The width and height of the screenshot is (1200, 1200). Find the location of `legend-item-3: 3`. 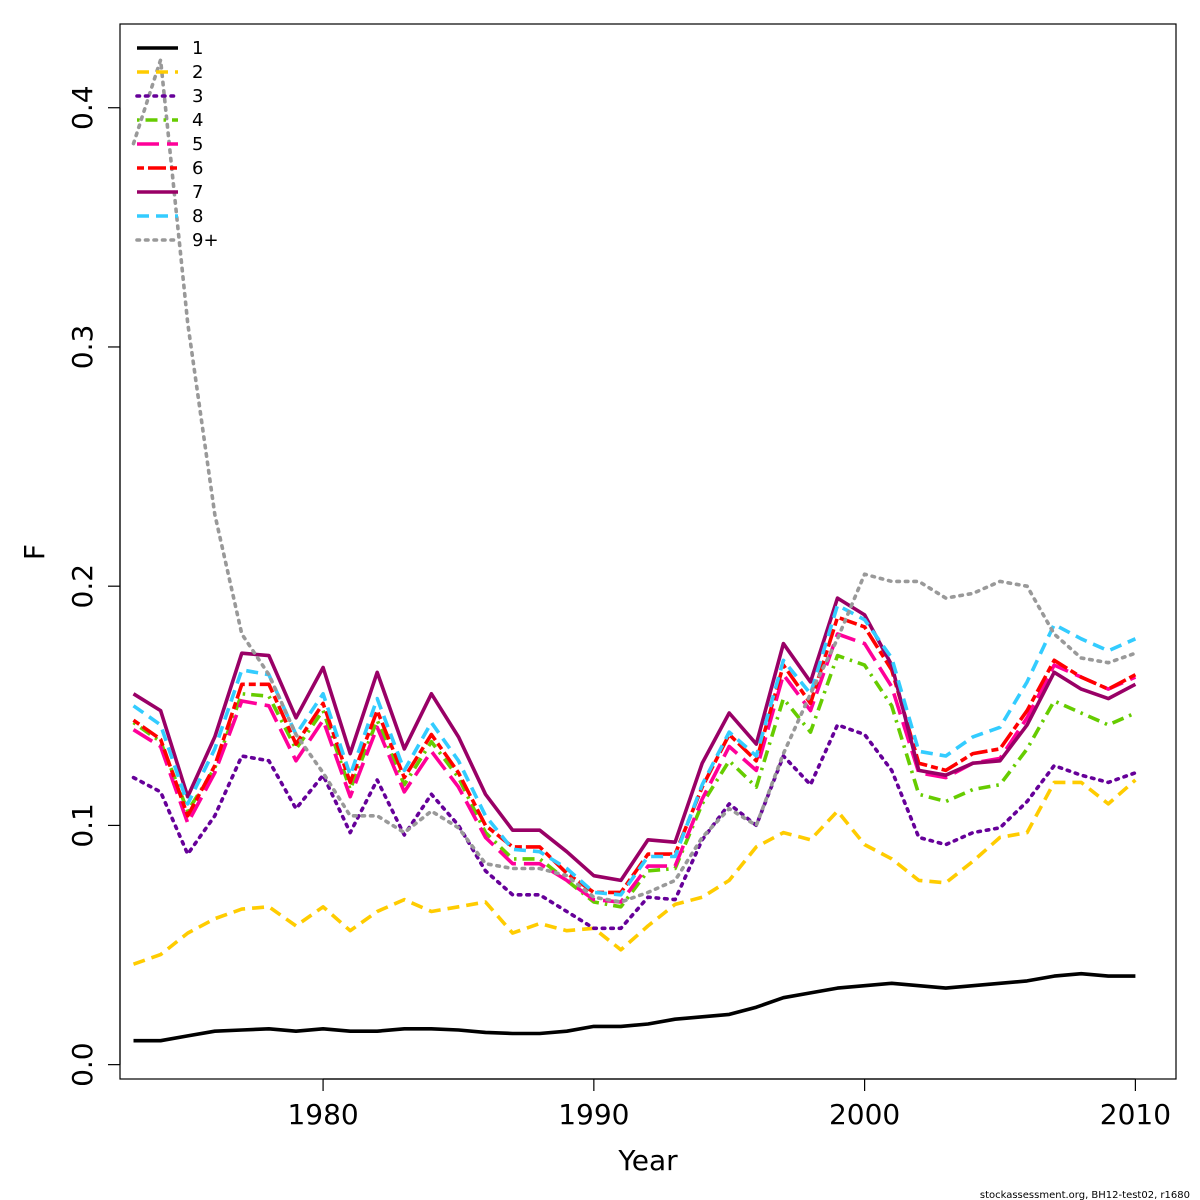

legend-item-3: 3 is located at coordinates (169, 96).